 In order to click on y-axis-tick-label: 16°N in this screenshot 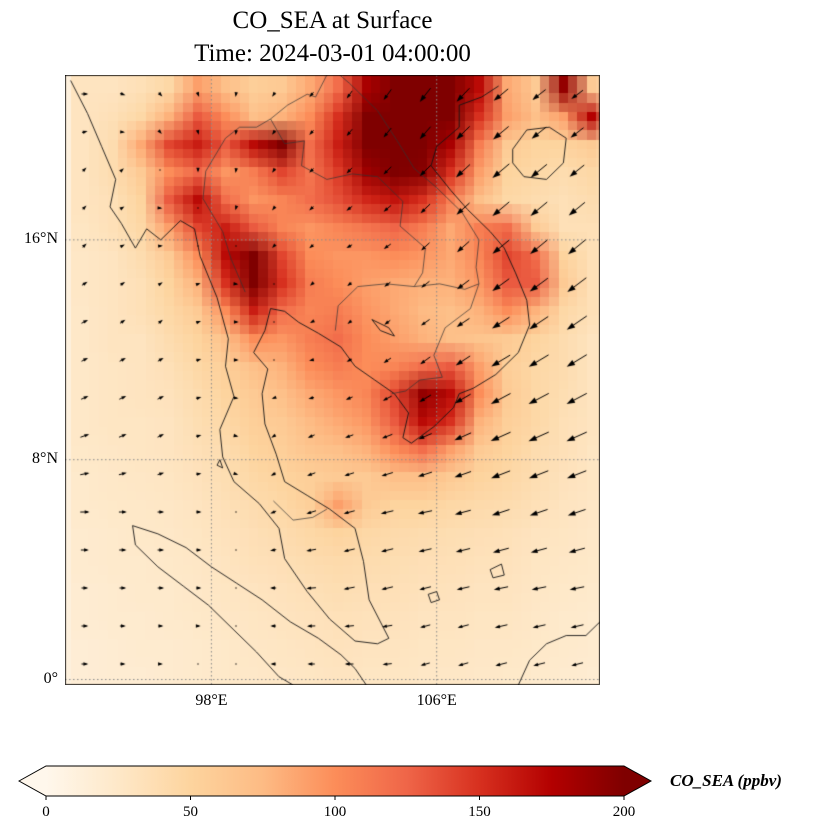, I will do `click(41, 238)`.